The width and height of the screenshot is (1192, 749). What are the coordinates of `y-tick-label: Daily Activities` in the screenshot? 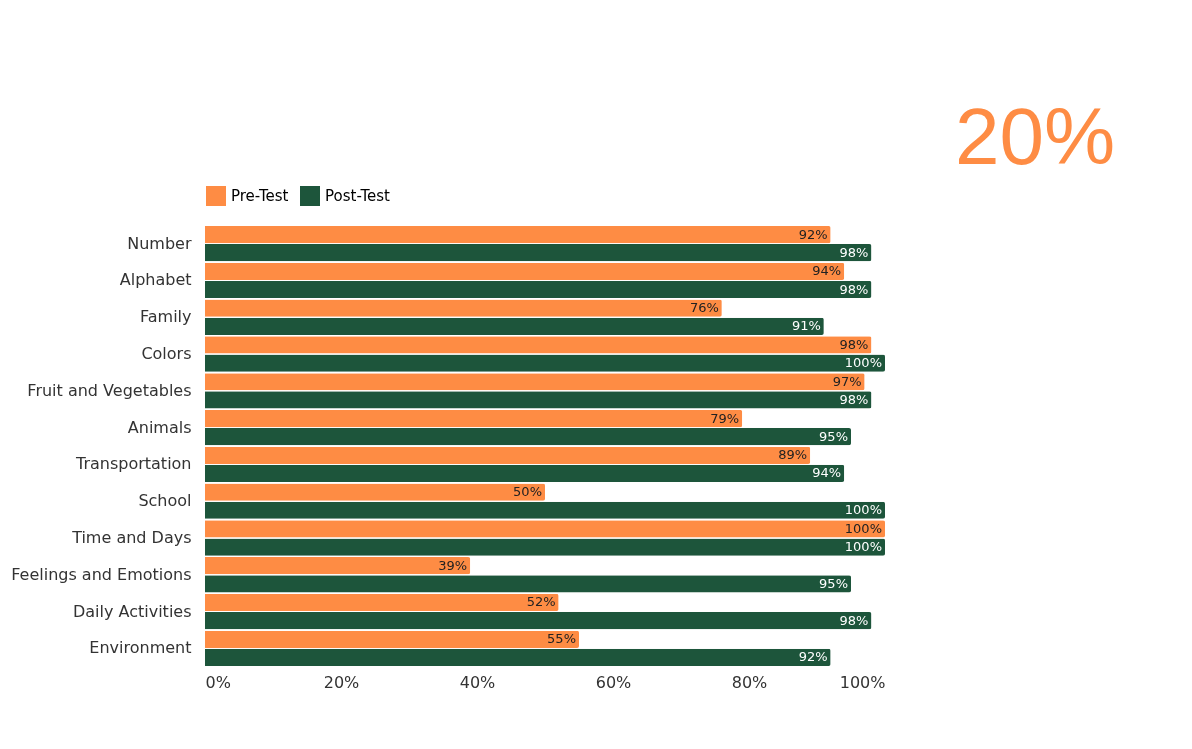 It's located at (132, 611).